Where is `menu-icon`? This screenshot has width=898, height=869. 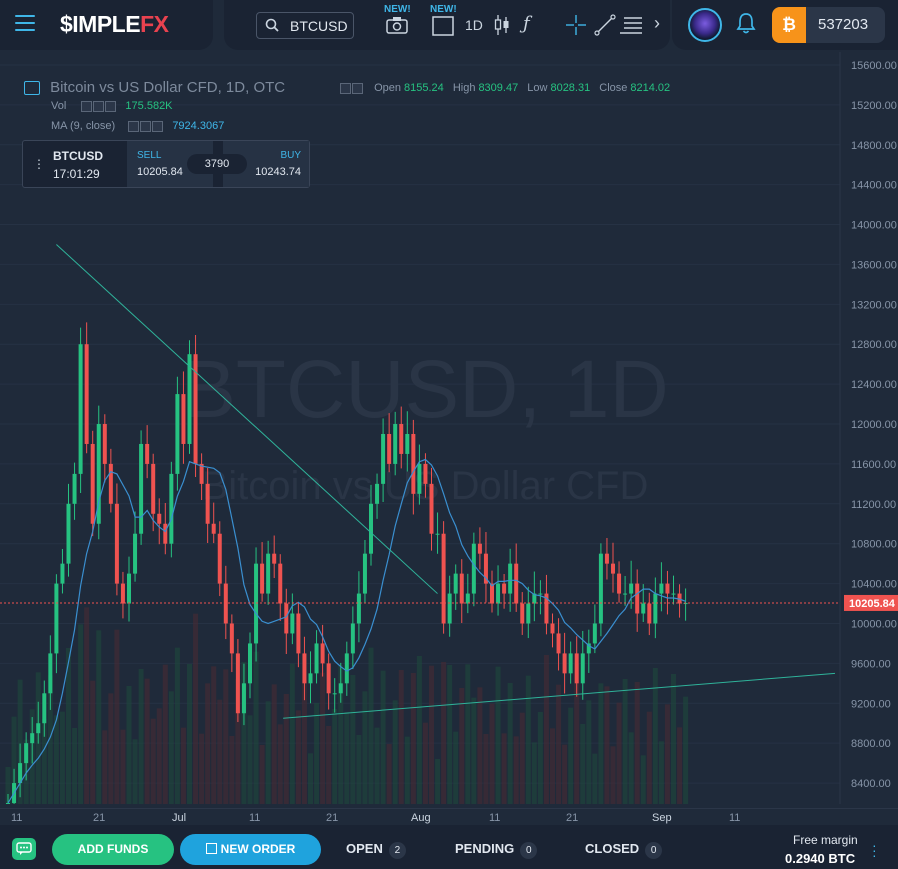
menu-icon is located at coordinates (25, 23).